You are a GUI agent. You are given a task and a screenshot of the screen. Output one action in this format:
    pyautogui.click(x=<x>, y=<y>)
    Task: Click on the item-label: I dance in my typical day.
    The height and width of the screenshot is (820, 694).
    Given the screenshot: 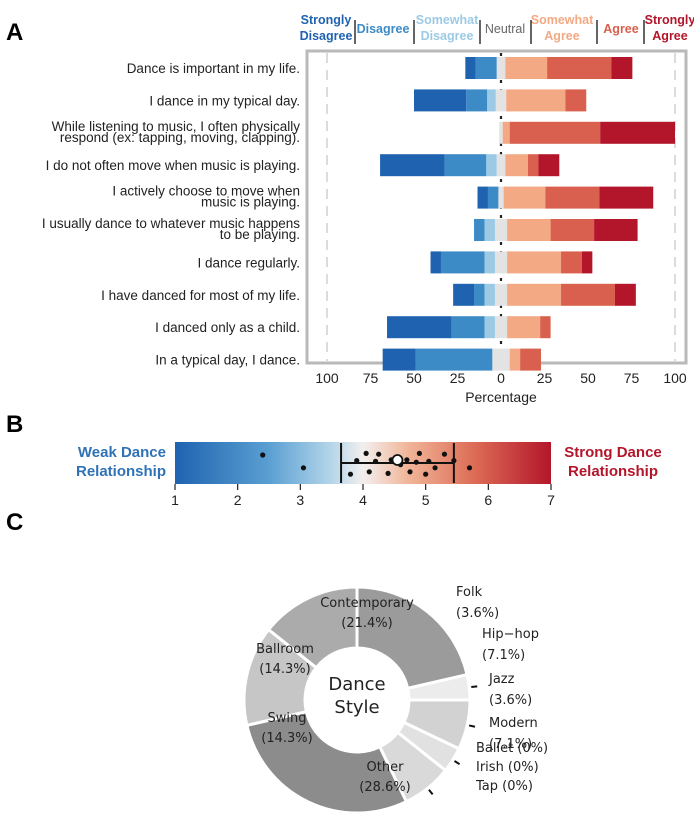 What is the action you would take?
    pyautogui.click(x=224, y=100)
    